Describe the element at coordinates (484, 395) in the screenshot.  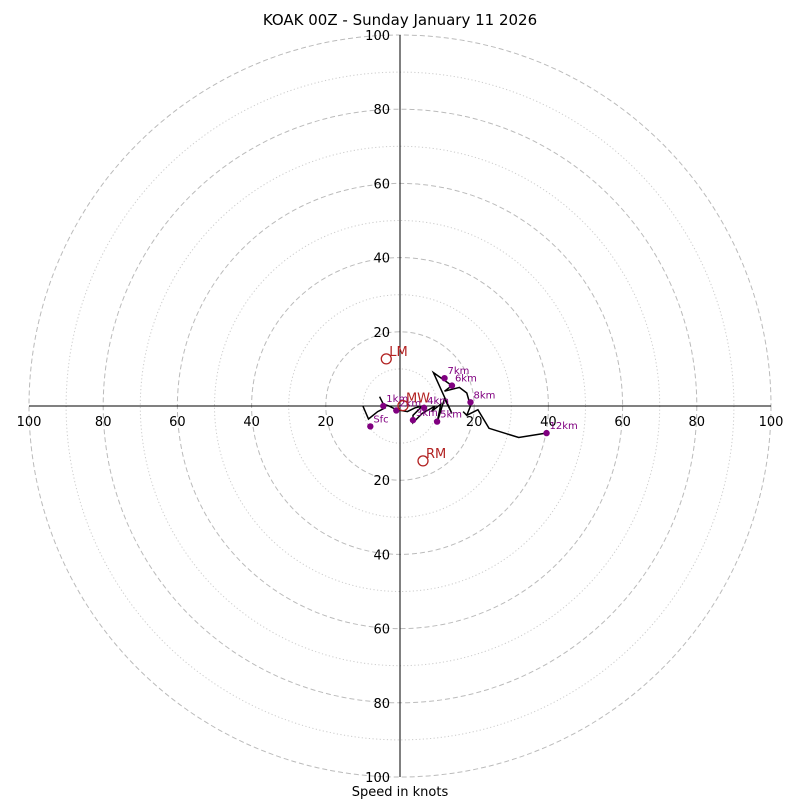
I see `height-label-8km: 8km` at that location.